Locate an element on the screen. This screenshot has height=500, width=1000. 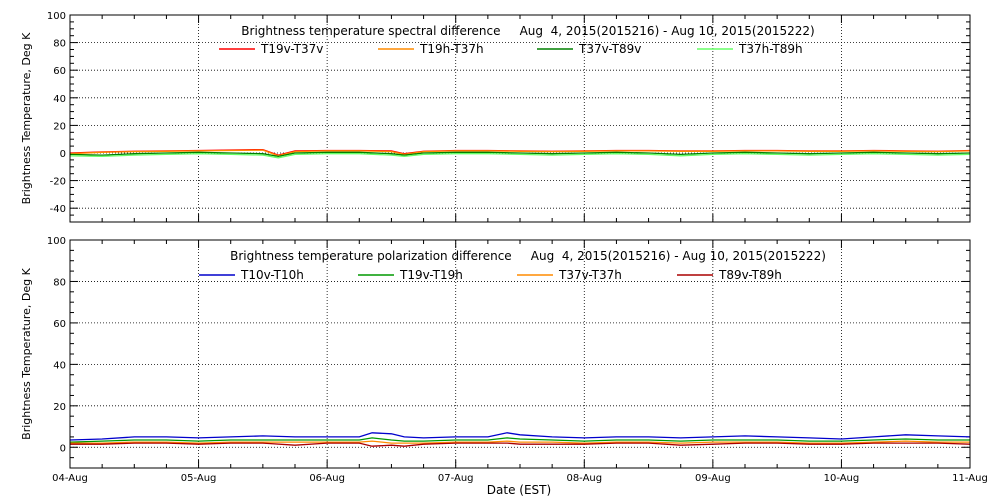
legend-label: T10v-T10h is located at coordinates (272, 275).